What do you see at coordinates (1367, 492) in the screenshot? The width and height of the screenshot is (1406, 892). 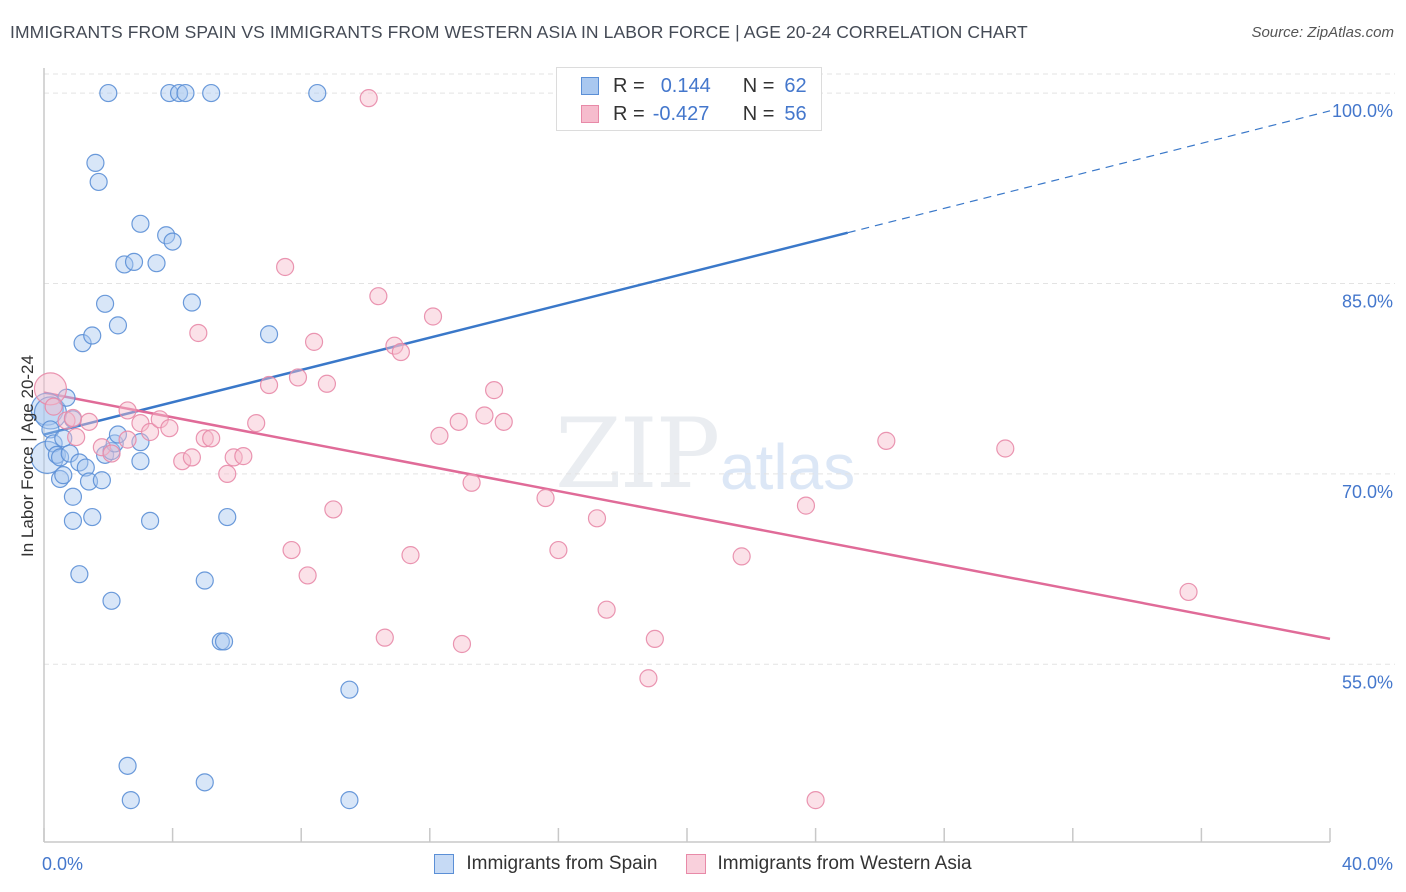 I see `y-tick-label: 70.0%` at bounding box center [1367, 492].